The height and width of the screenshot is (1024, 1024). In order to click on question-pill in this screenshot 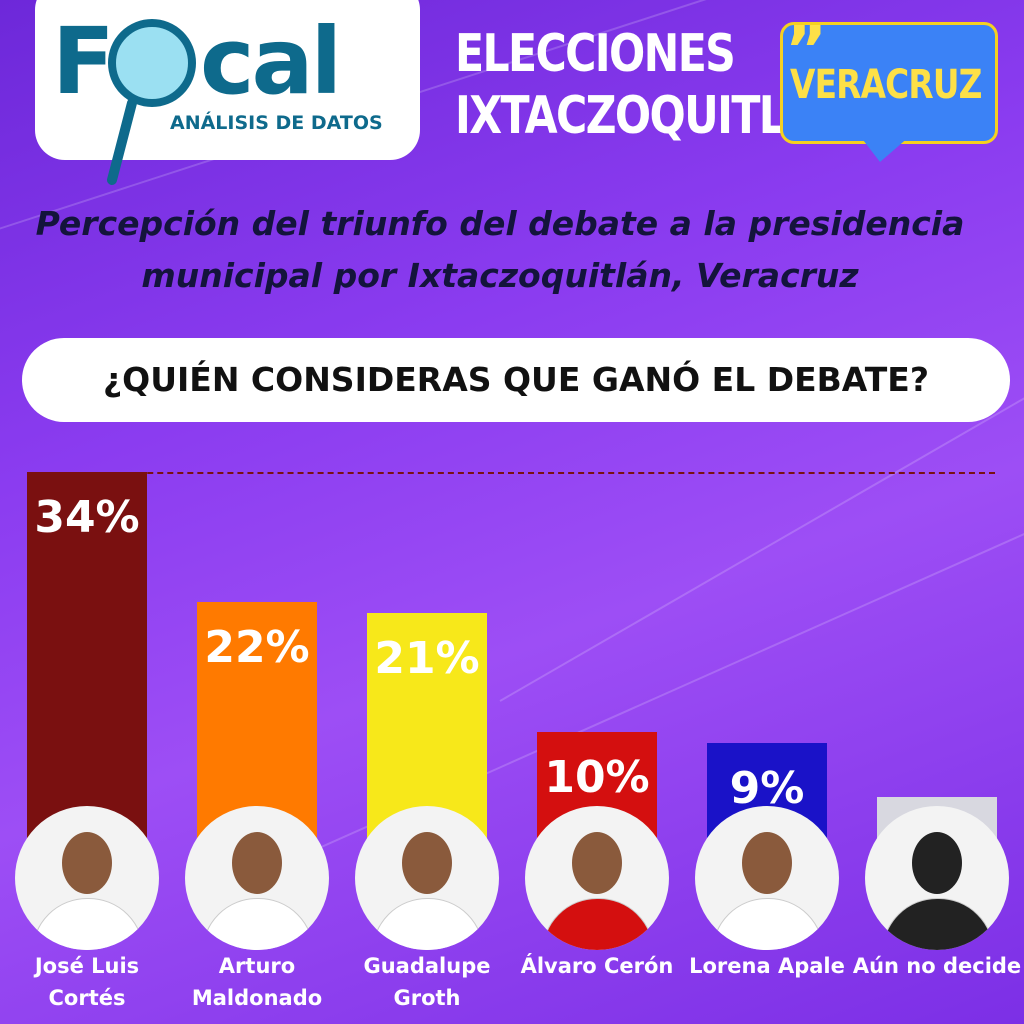, I will do `click(516, 380)`.